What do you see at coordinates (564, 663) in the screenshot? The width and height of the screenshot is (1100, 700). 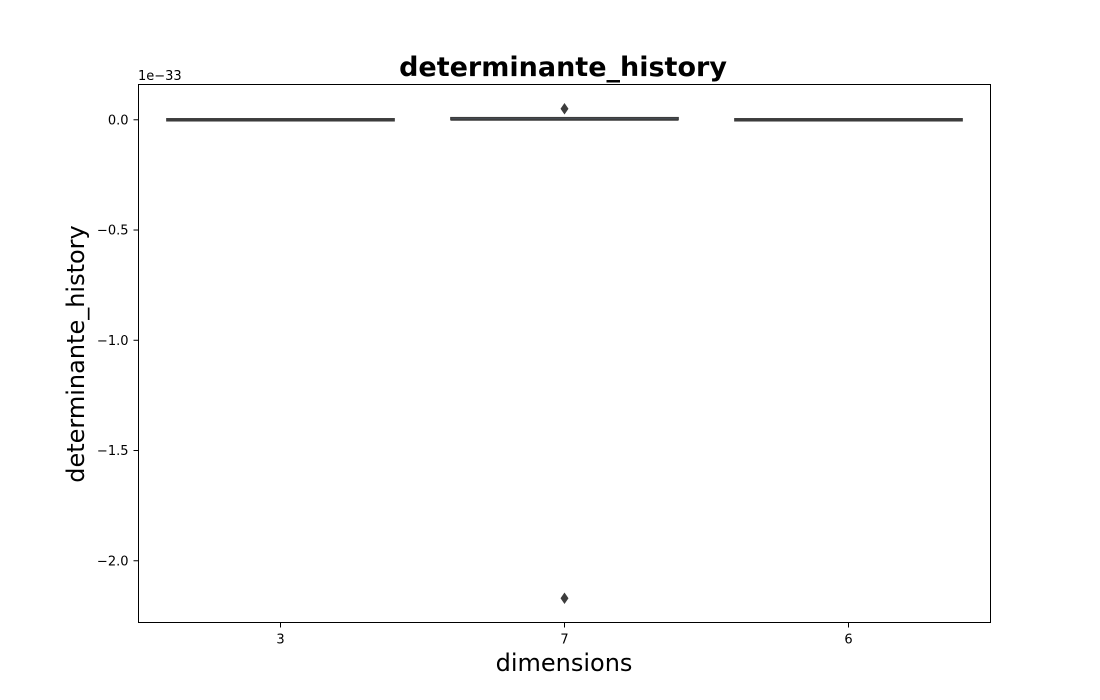 I see `x-axis-label: dimensions` at bounding box center [564, 663].